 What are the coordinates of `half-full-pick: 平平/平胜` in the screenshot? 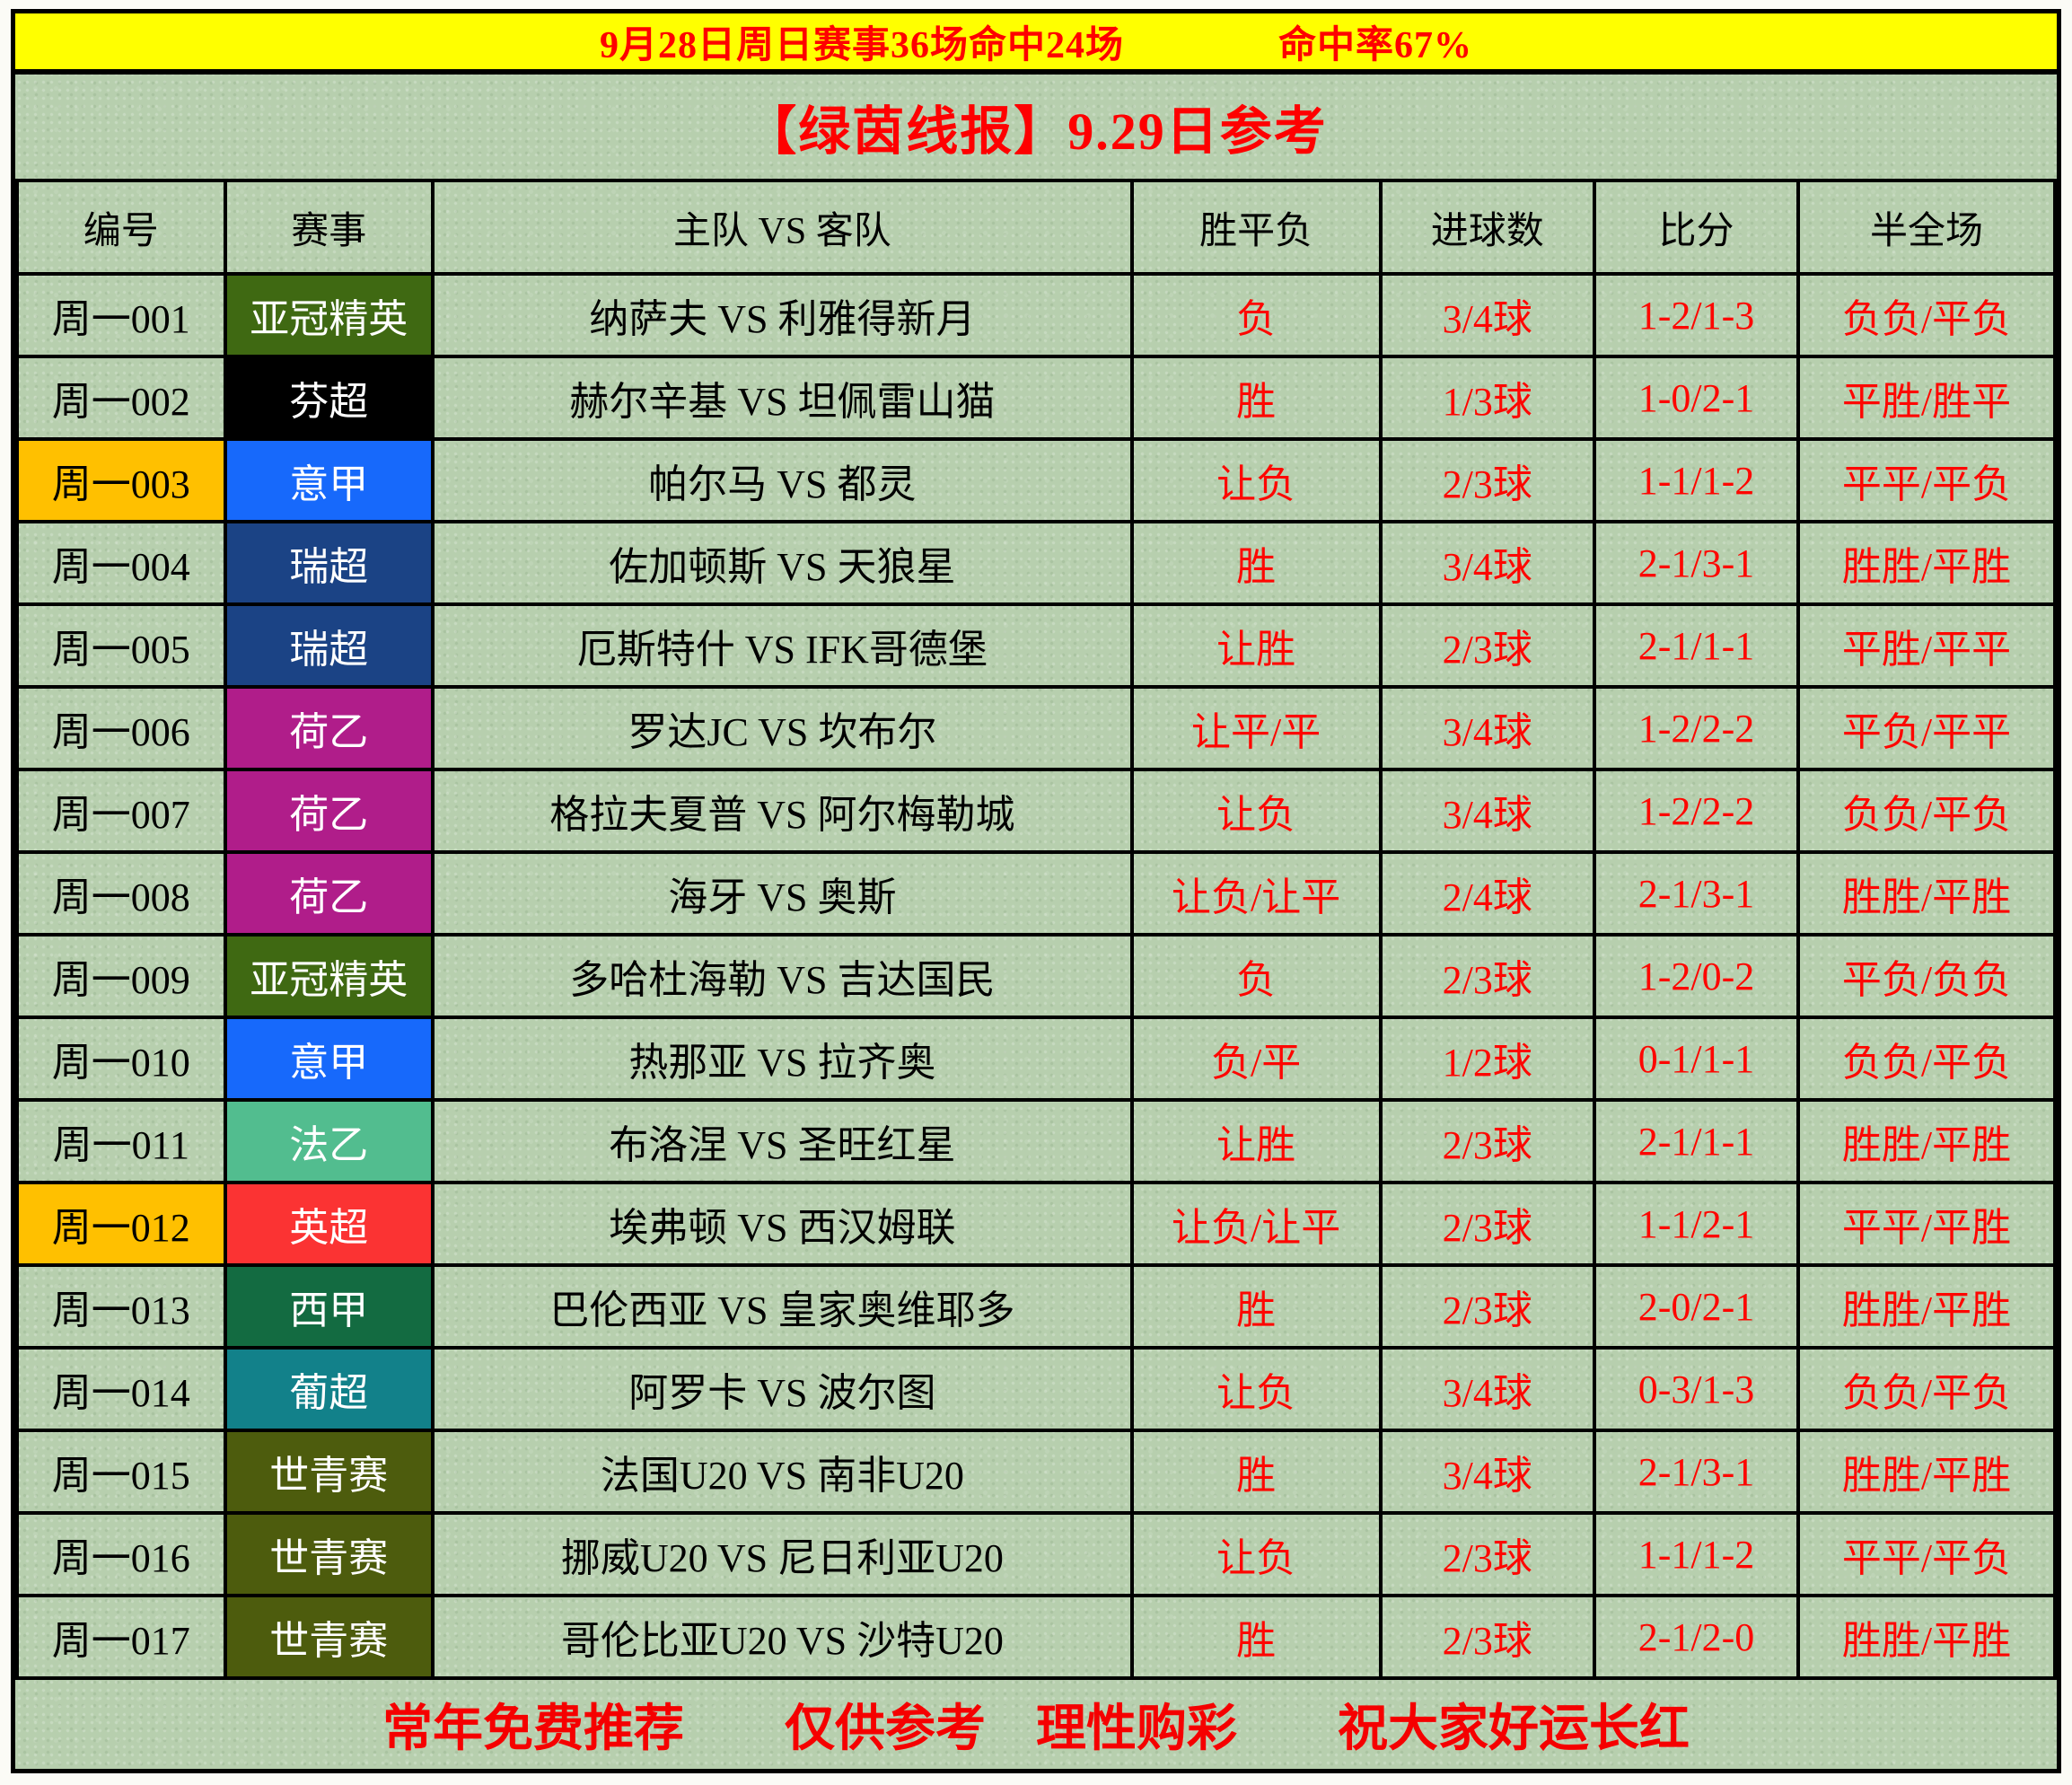 It's located at (1926, 1224).